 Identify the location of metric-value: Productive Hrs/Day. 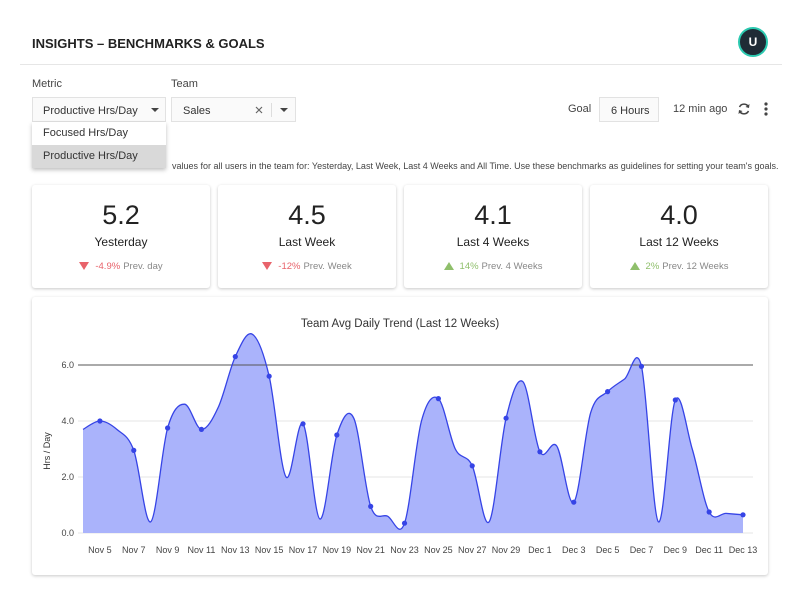
(90, 111).